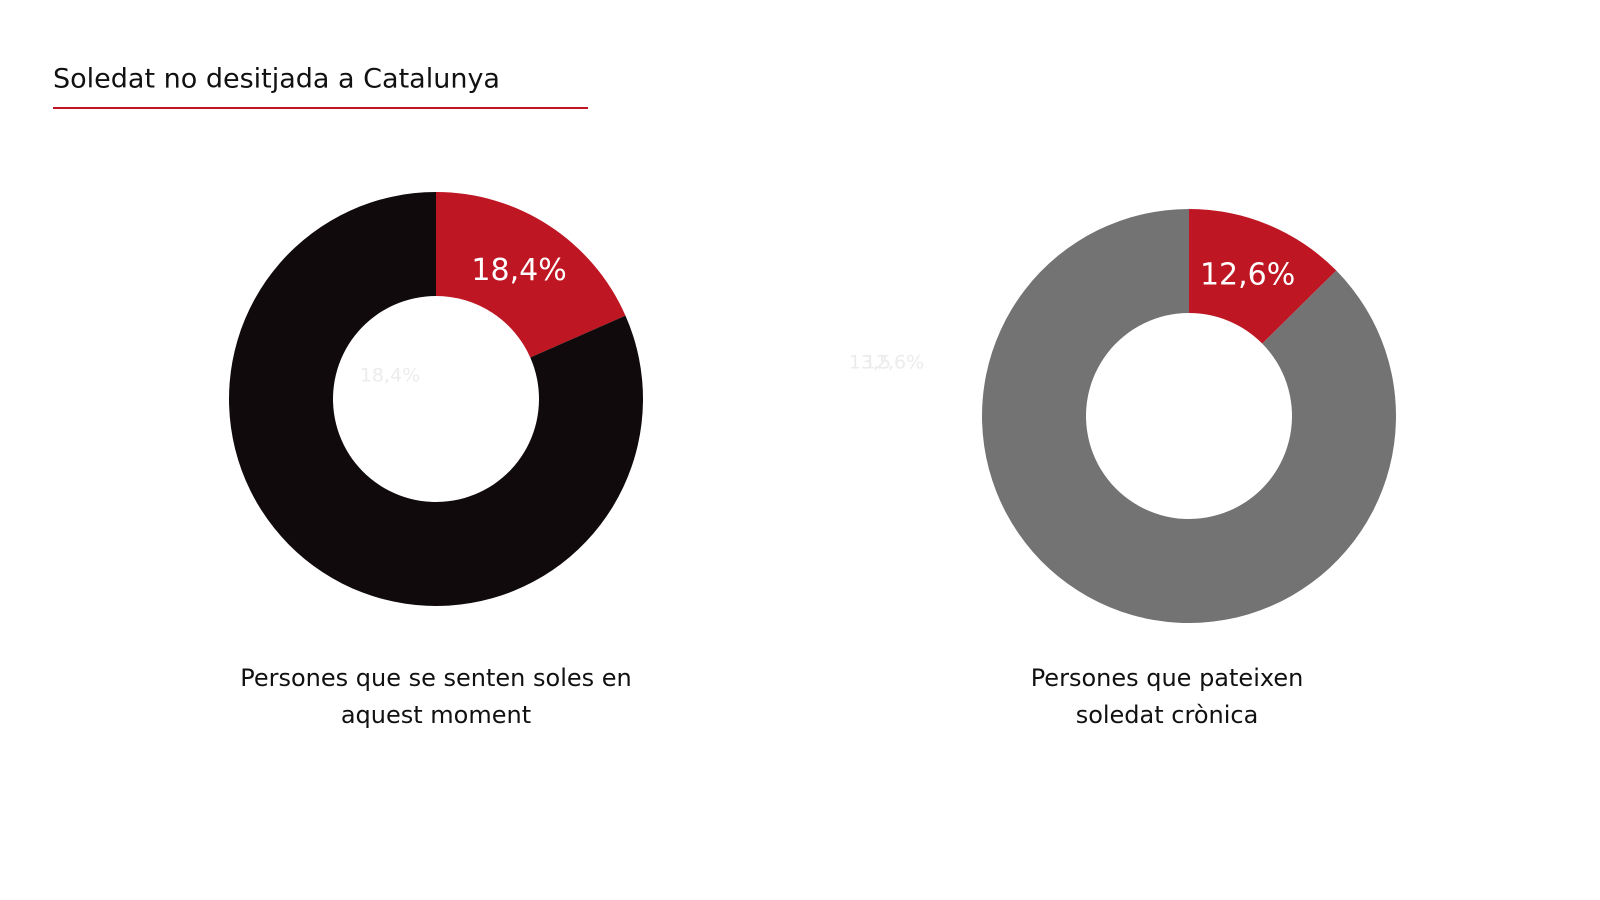 The image size is (1600, 900). Describe the element at coordinates (1167, 715) in the screenshot. I see `caption: soledat crònica` at that location.